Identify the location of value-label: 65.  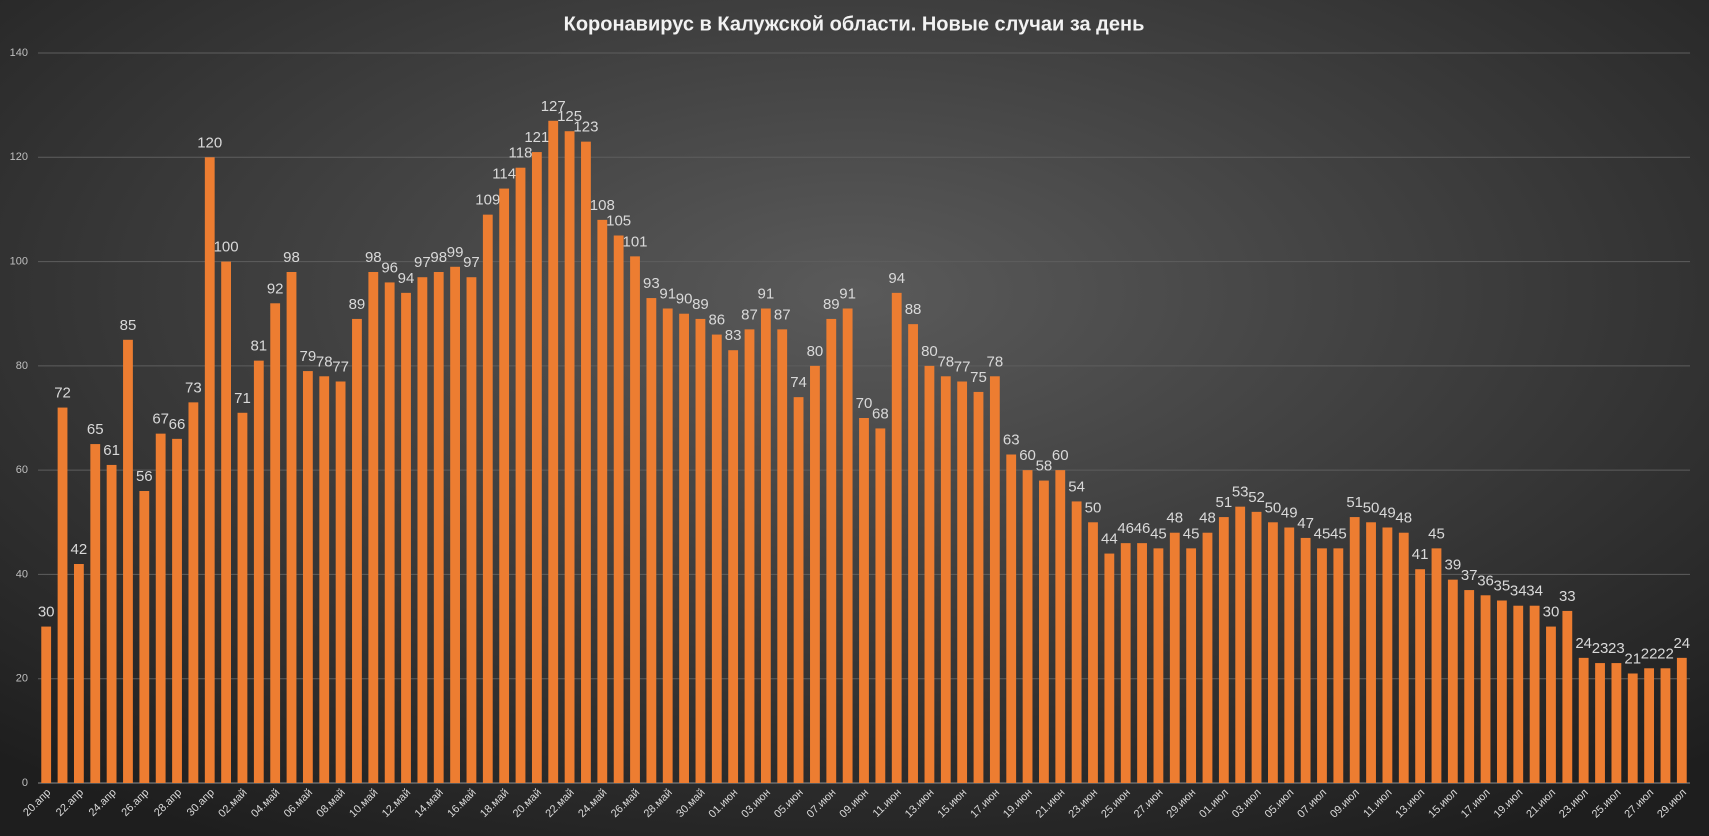
(95, 429).